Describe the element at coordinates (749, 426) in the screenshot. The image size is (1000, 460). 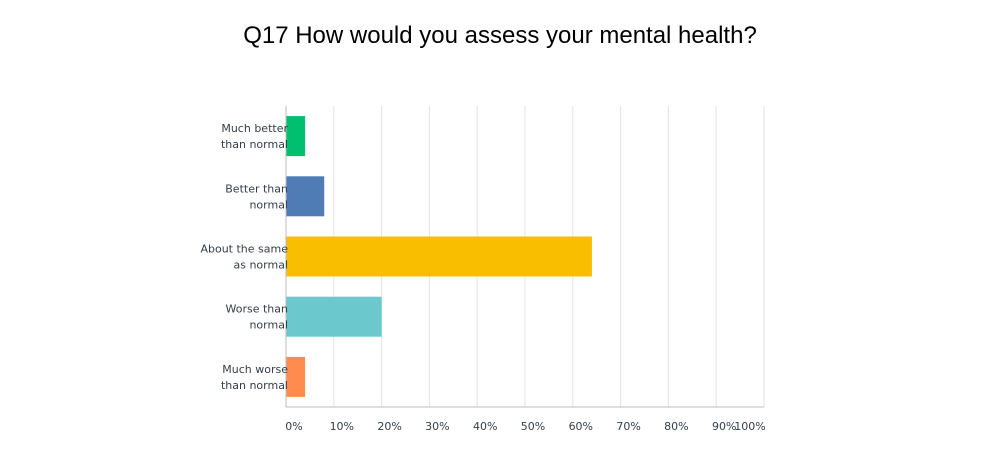
I see `x-tick-label: 100%` at that location.